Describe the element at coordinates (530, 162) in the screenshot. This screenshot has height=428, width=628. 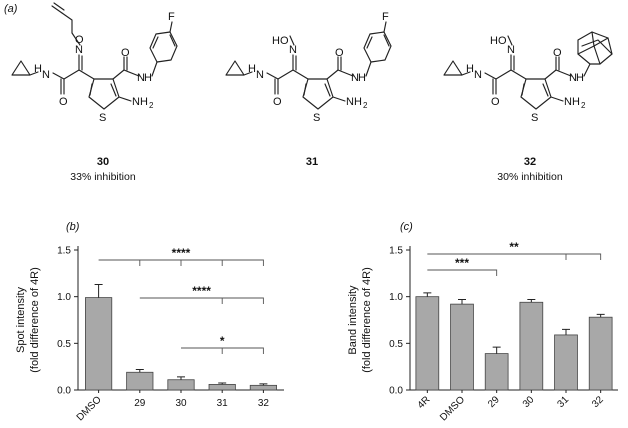
I see `compound-32-id: 32` at that location.